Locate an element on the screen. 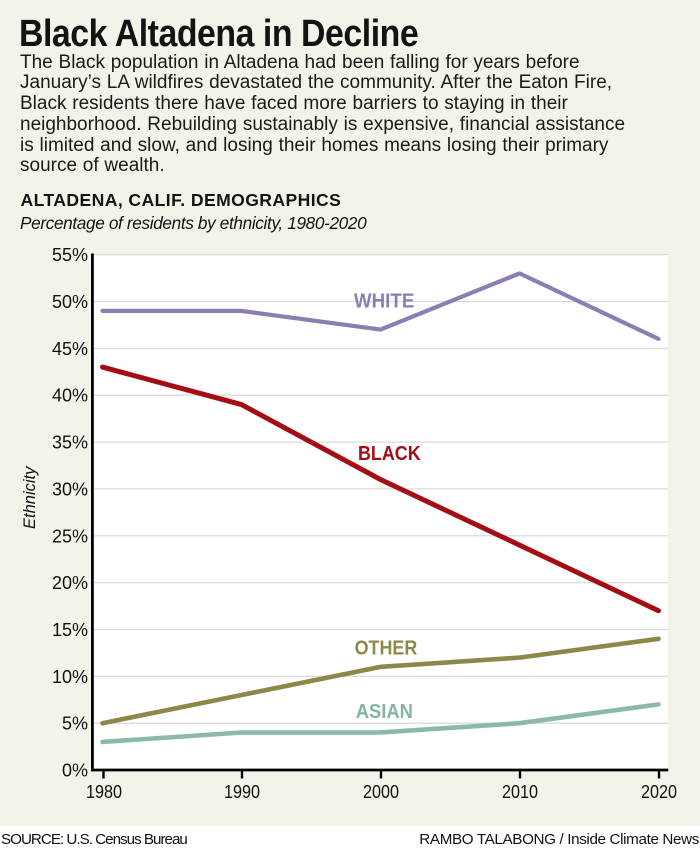 This screenshot has width=700, height=851. svg-text: 20% is located at coordinates (70, 583).